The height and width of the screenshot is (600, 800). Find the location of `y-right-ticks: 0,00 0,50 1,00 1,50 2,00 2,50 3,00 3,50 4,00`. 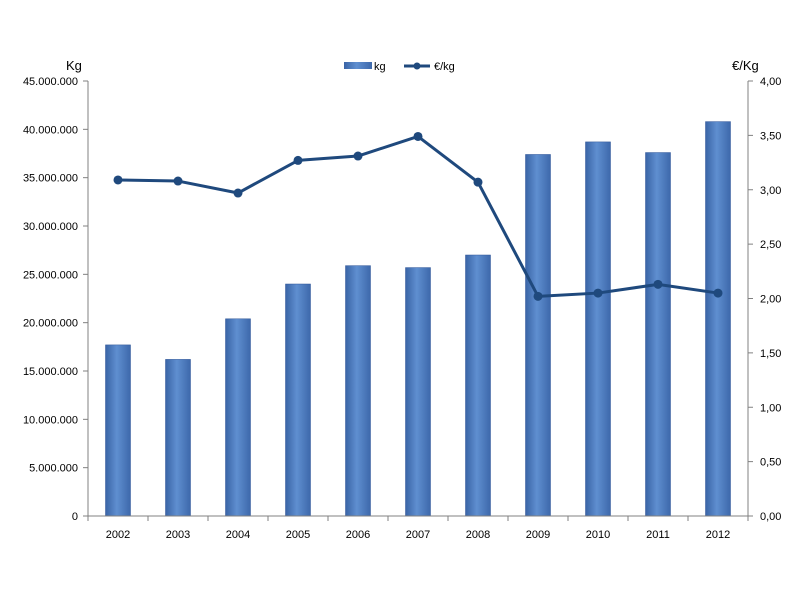

y-right-ticks: 0,00 0,50 1,00 1,50 2,00 2,50 3,00 3,50 4,00 is located at coordinates (764, 299).